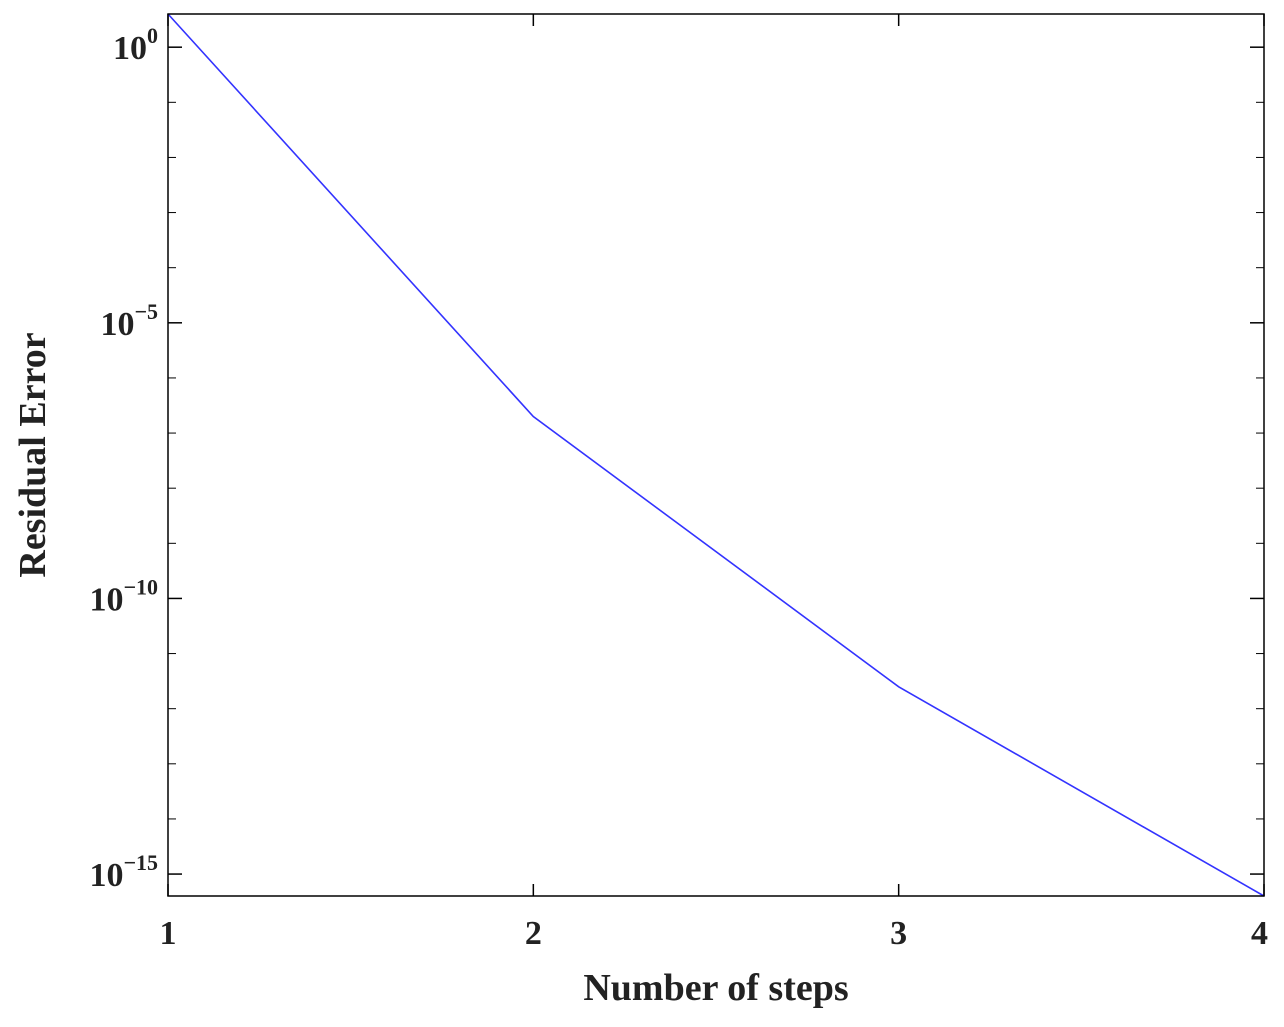  Describe the element at coordinates (168, 933) in the screenshot. I see `x-tick-label: 1` at that location.